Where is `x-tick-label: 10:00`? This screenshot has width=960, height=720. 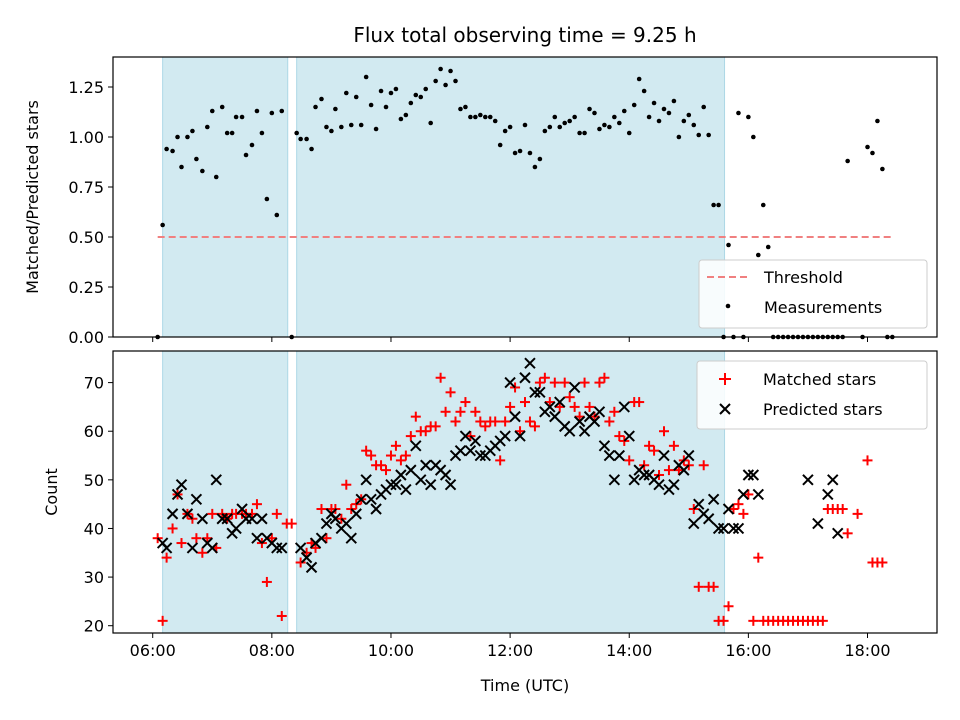 x-tick-label: 10:00 is located at coordinates (391, 650).